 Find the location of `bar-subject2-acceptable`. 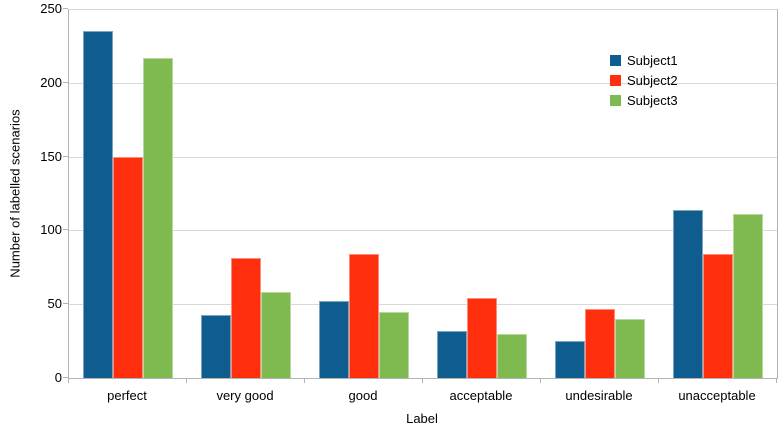

bar-subject2-acceptable is located at coordinates (482, 338).